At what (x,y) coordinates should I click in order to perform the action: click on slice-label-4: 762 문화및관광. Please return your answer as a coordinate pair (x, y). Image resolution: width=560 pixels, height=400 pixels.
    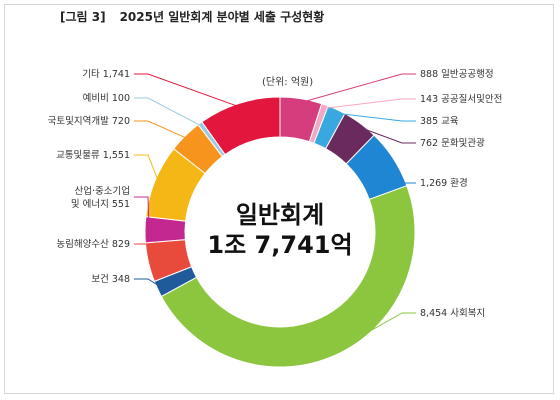
    Looking at the image, I should click on (452, 143).